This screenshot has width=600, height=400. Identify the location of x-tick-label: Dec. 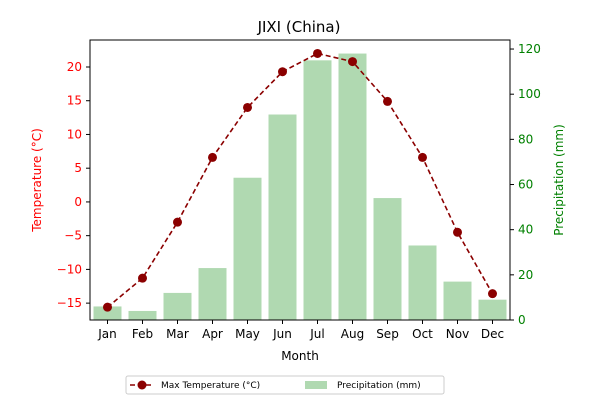
(492, 334).